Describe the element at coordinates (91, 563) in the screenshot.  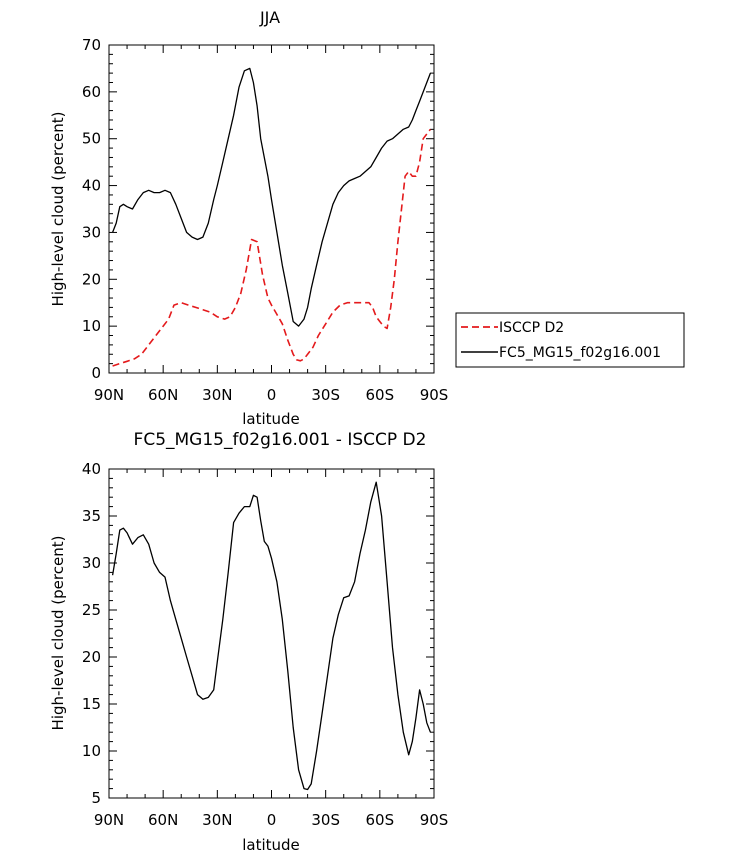
I see `bottom-y-tick-label: 30` at that location.